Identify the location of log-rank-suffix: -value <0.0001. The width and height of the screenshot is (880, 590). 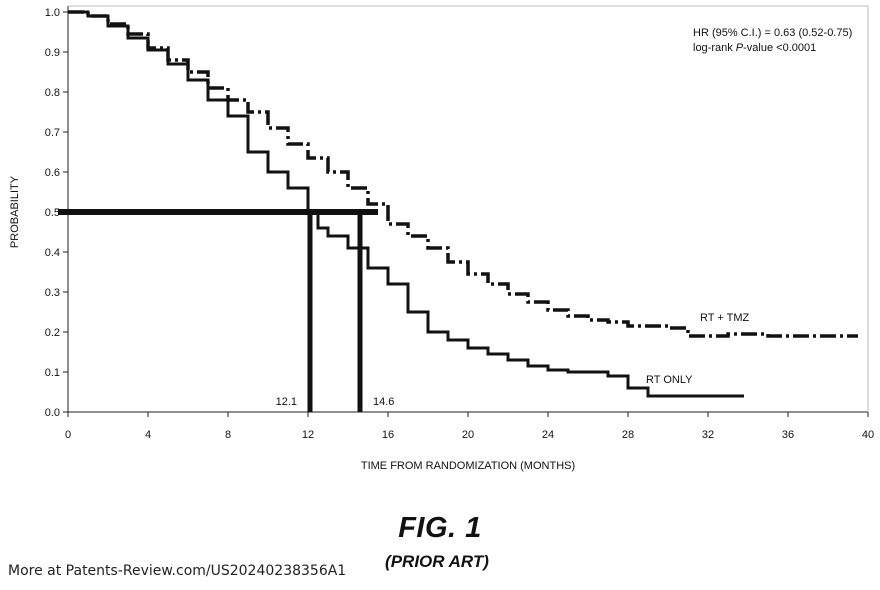
(779, 48).